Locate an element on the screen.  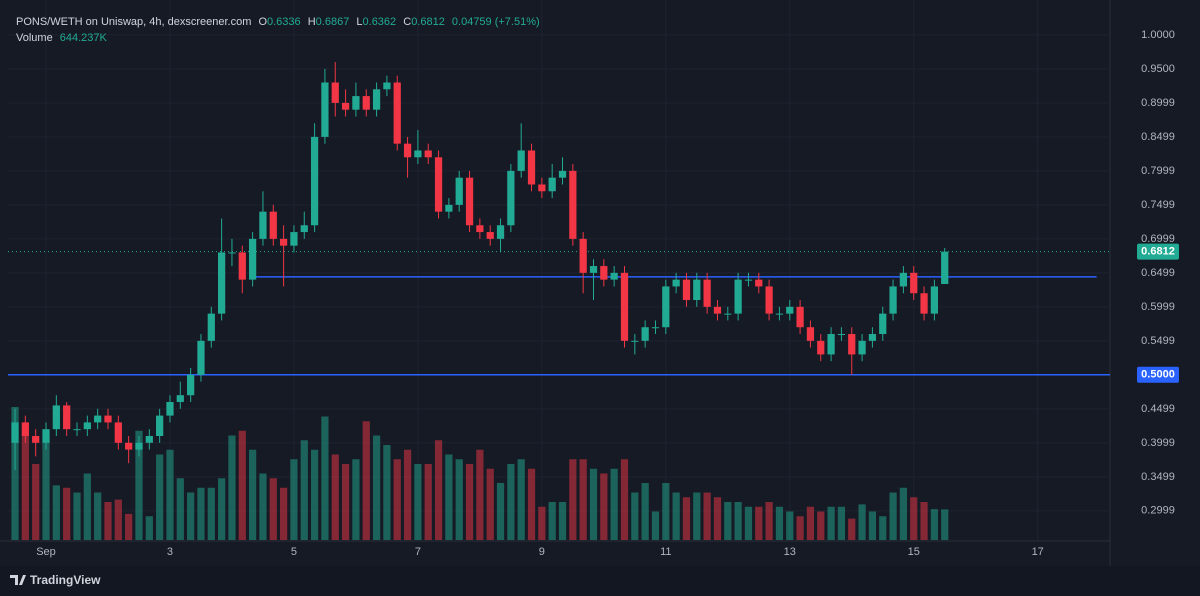
y-tick-label: 0.9500 is located at coordinates (1158, 69).